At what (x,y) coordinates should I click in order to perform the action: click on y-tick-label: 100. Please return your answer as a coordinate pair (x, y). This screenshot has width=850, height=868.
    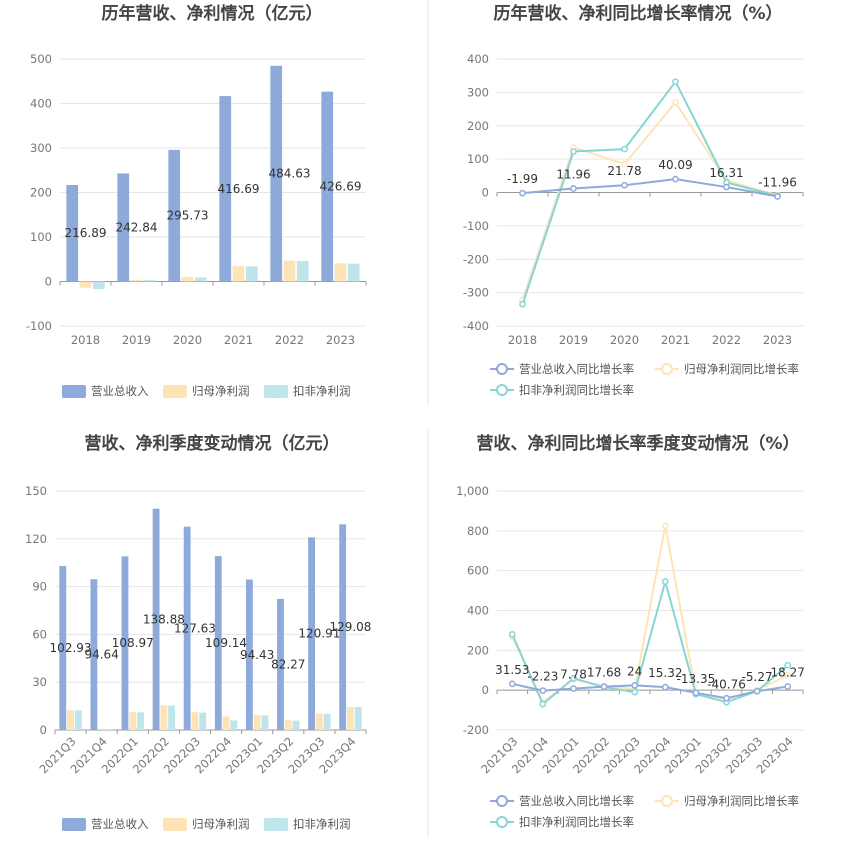
    Looking at the image, I should click on (41, 237).